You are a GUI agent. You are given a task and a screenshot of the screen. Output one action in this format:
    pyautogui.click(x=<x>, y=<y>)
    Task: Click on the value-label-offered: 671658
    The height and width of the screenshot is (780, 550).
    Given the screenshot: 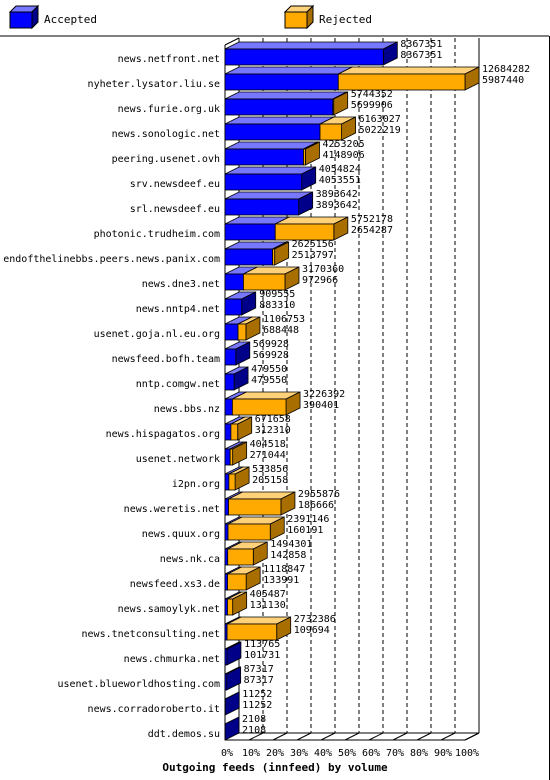 What is the action you would take?
    pyautogui.click(x=273, y=419)
    